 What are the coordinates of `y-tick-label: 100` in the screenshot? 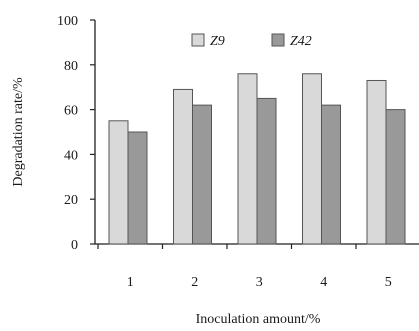 It's located at (67, 21).